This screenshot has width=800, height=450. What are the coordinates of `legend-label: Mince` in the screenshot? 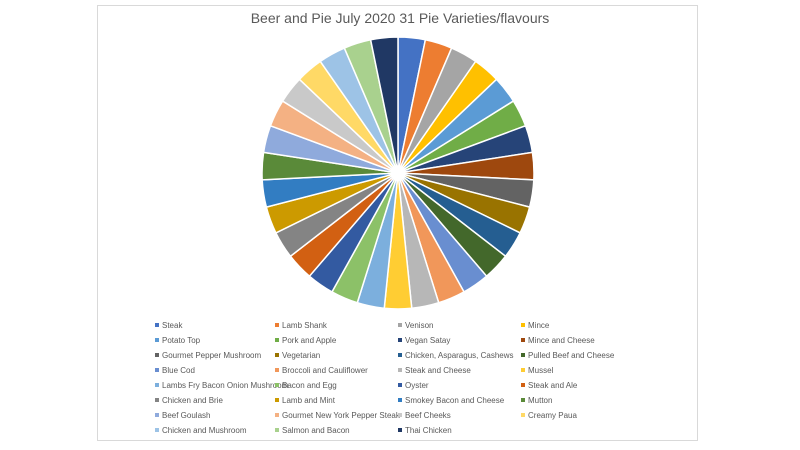 It's located at (539, 325).